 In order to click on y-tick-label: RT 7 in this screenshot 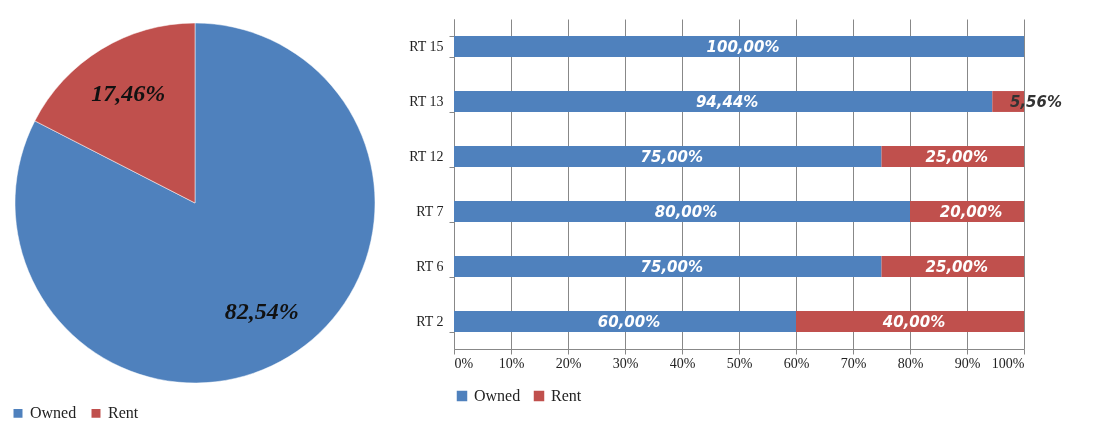, I will do `click(430, 211)`.